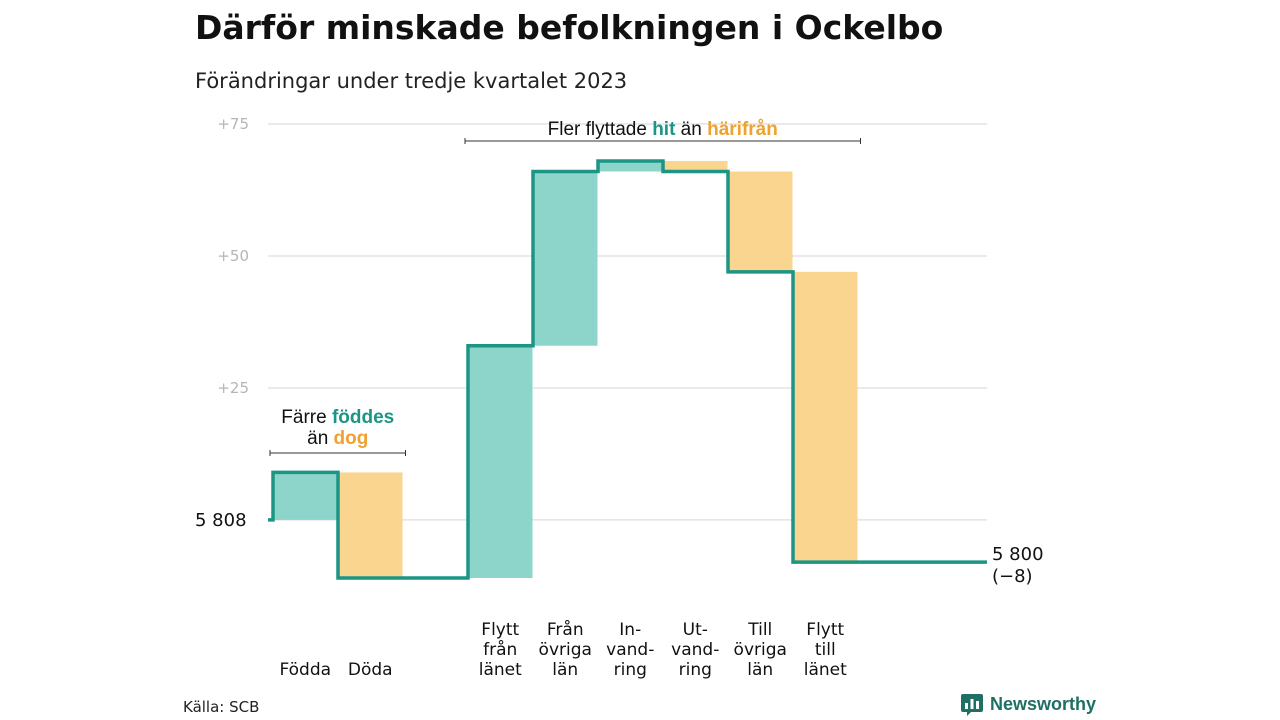  I want to click on category-label: Födda, so click(305, 670).